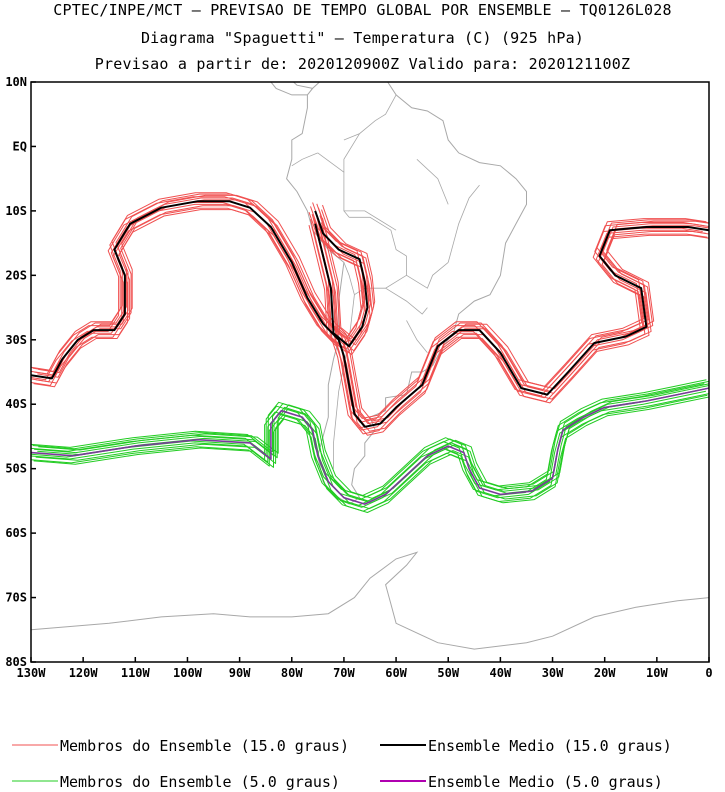 The width and height of the screenshot is (725, 792). I want to click on lat-tick-label: 40S, so click(16, 404).